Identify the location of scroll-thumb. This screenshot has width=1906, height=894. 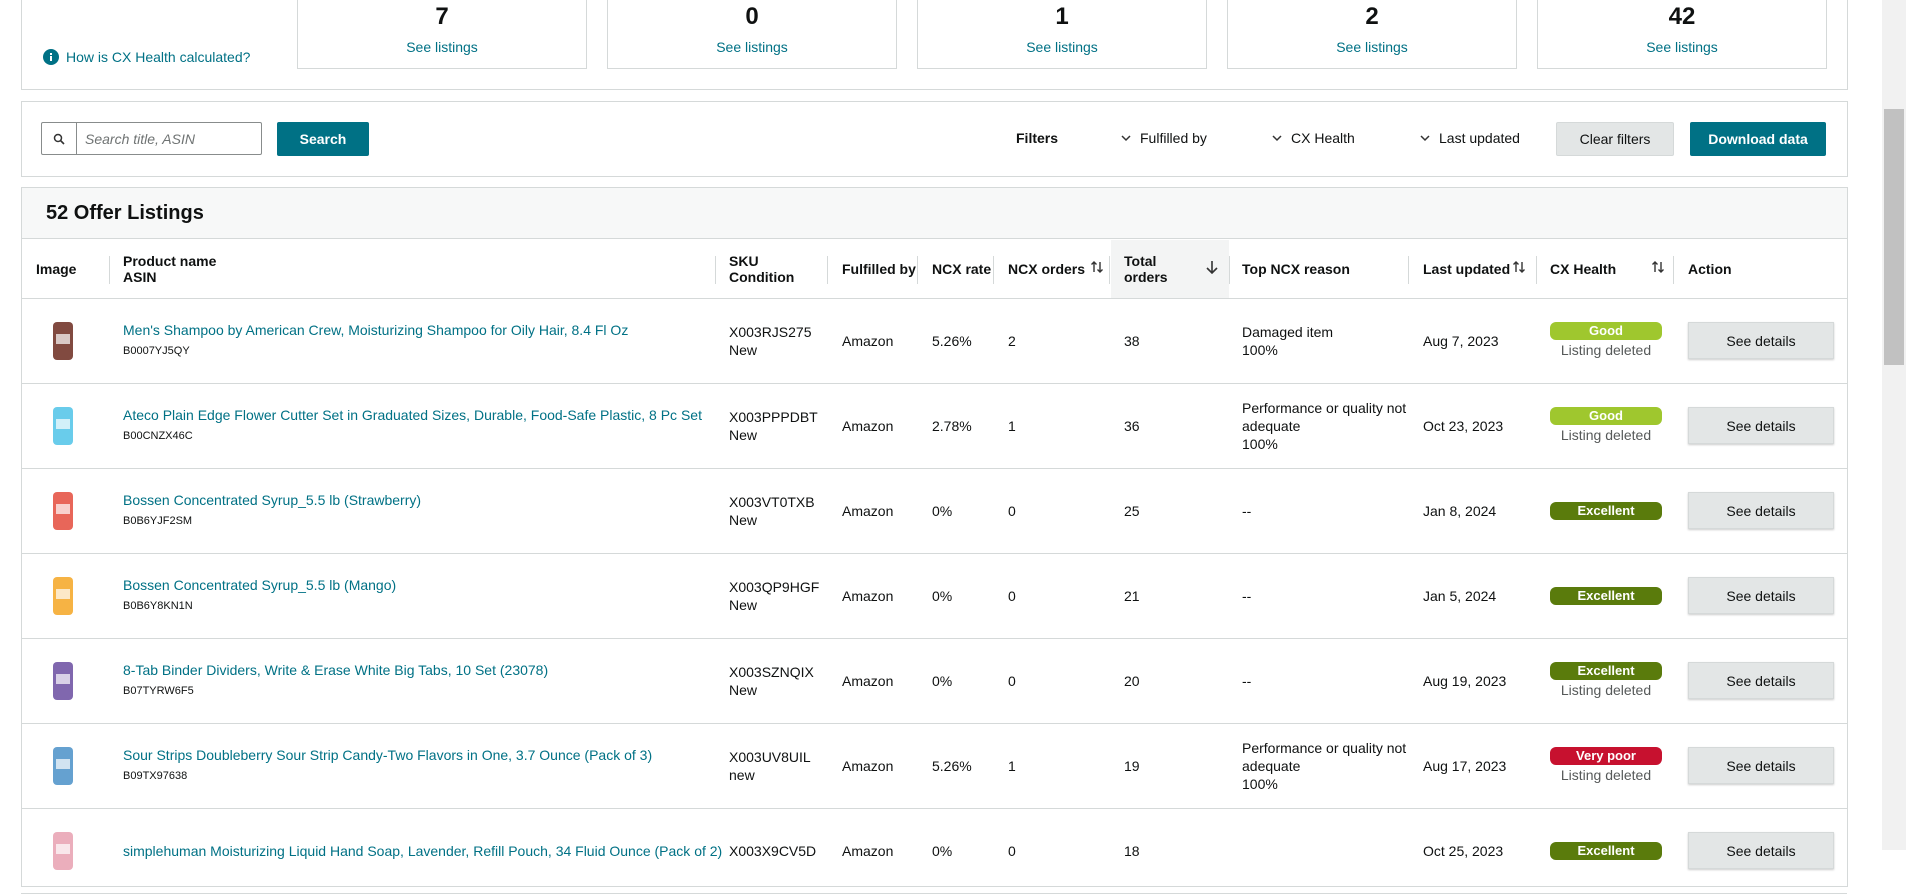
(1894, 237).